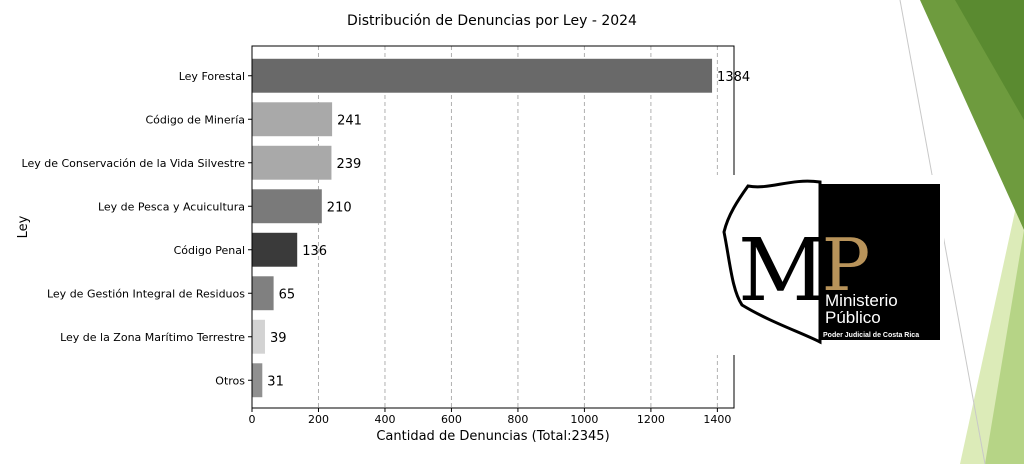 The image size is (1024, 464). What do you see at coordinates (1004, 347) in the screenshot?
I see `decor-mid-green-shape` at bounding box center [1004, 347].